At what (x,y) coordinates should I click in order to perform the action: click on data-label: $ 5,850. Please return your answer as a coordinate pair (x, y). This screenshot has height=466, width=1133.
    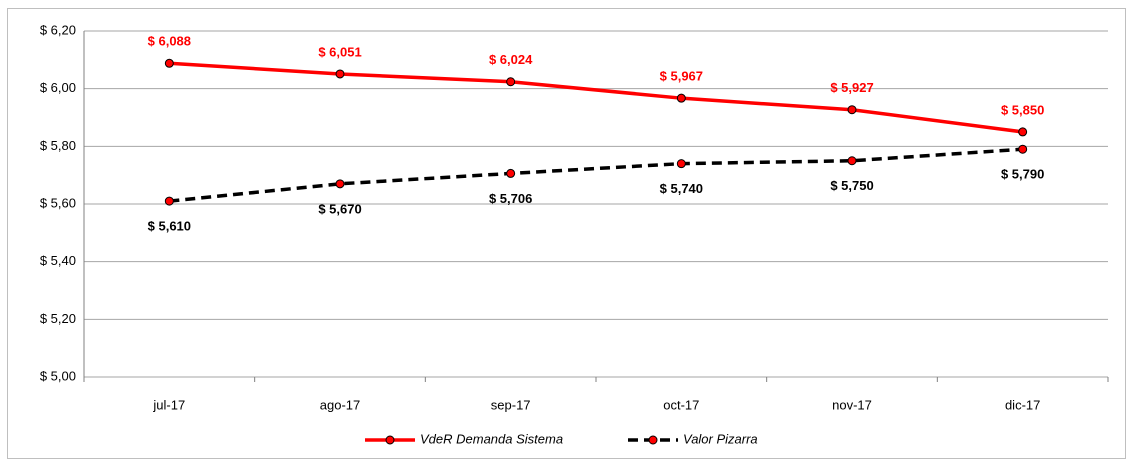
    Looking at the image, I should click on (1022, 109).